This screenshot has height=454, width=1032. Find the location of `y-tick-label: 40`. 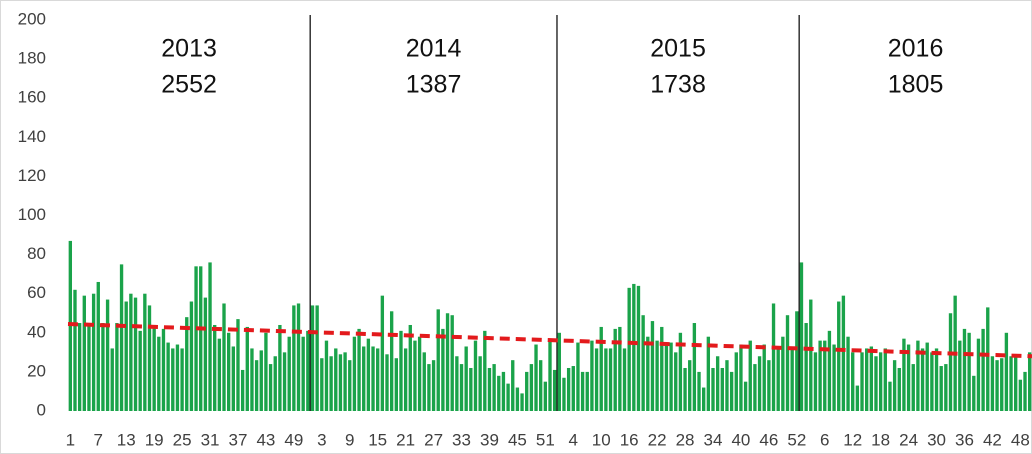

y-tick-label: 40 is located at coordinates (36, 331).